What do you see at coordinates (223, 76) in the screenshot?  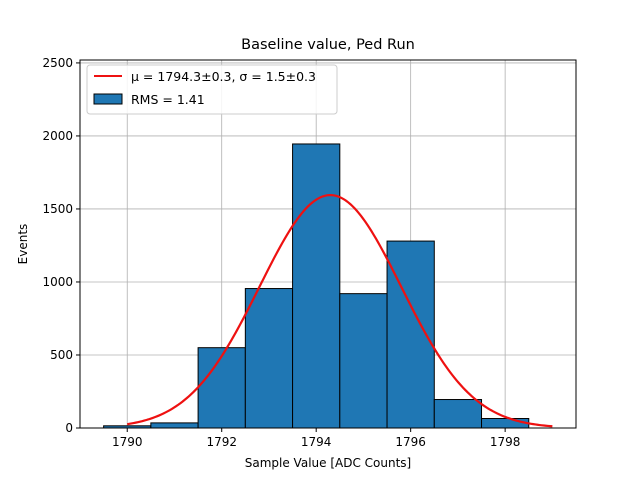 I see `legend-fit-label: μ = 1794.3±0.3, σ = 1.5±0.3` at bounding box center [223, 76].